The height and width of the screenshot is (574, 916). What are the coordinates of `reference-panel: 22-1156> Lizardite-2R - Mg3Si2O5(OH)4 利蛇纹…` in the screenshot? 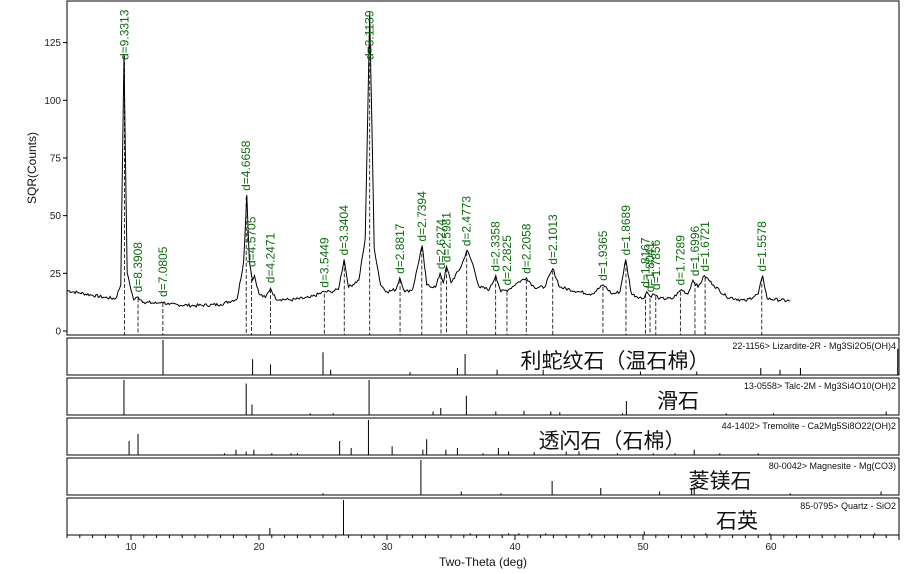 It's located at (483, 356).